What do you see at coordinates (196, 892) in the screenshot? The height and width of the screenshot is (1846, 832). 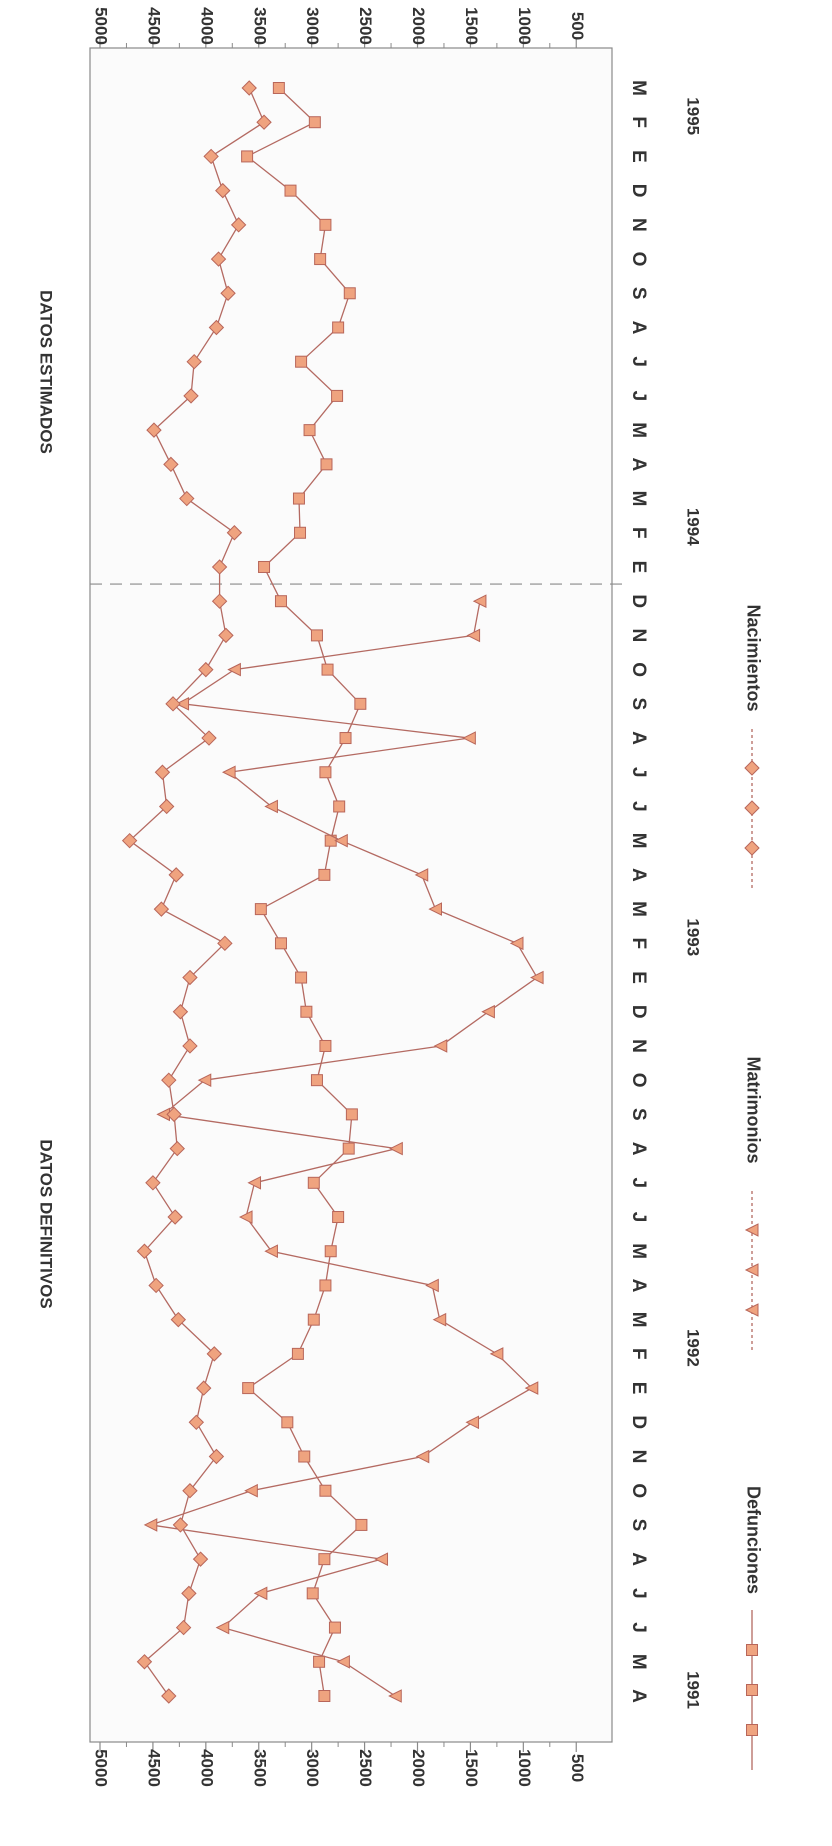 I see `series-line-nacimientos` at bounding box center [196, 892].